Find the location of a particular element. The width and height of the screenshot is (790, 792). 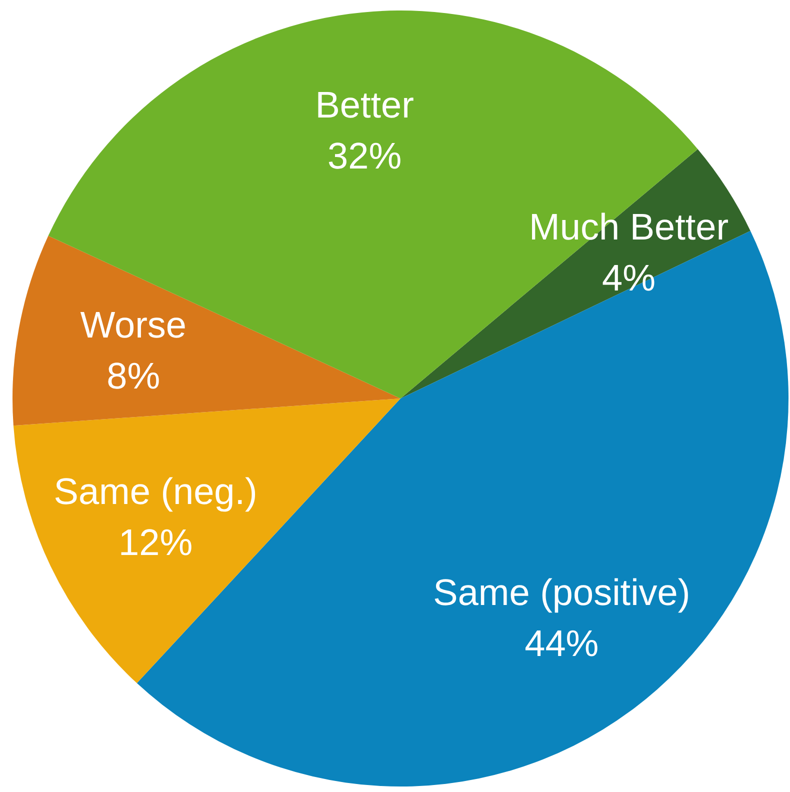

slice-label: Better is located at coordinates (364, 105).